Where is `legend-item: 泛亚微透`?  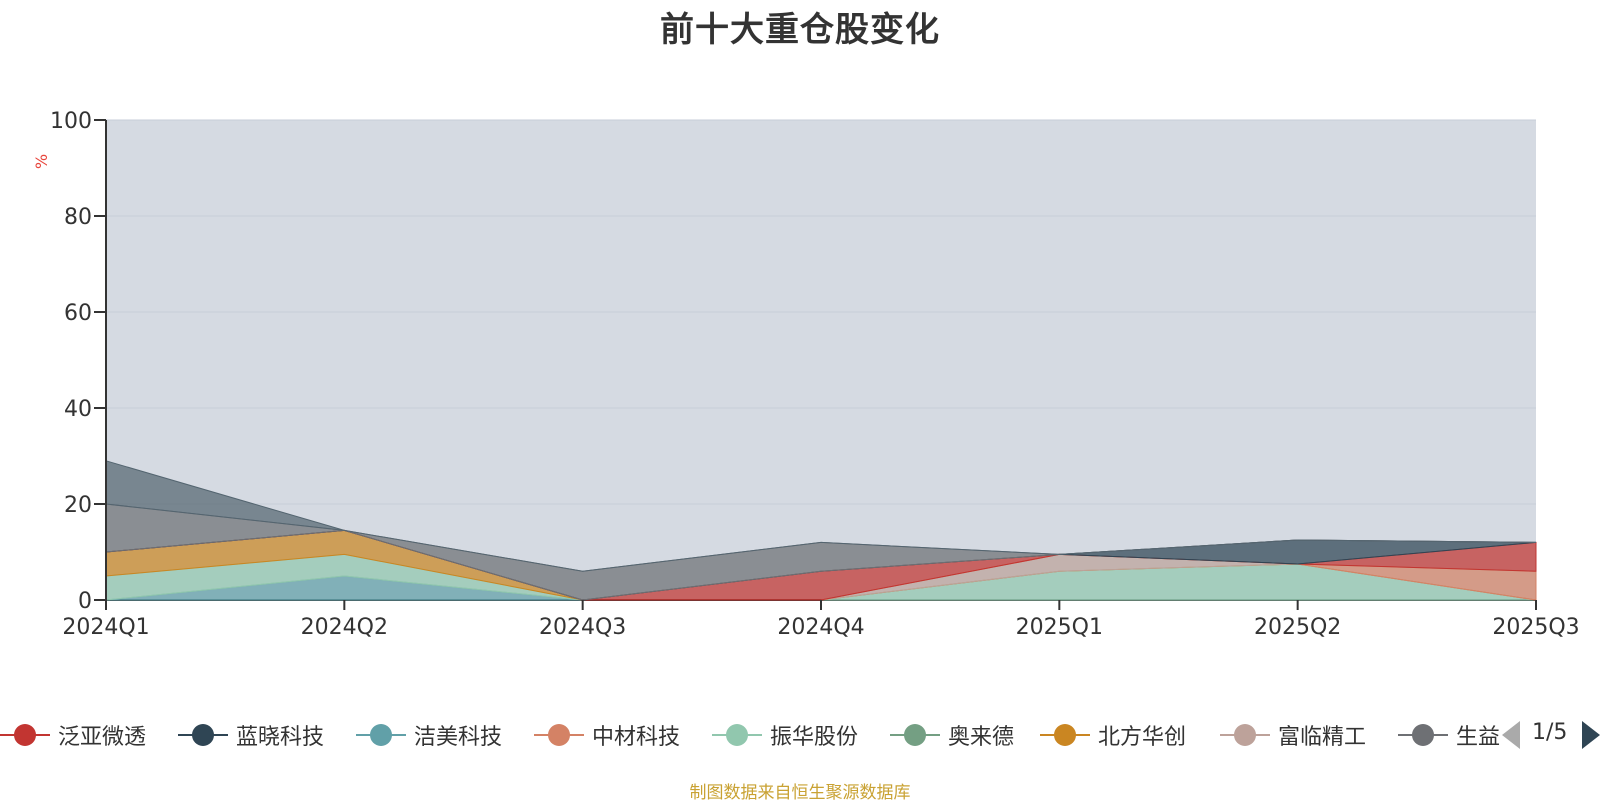 legend-item: 泛亚微透 is located at coordinates (73, 735).